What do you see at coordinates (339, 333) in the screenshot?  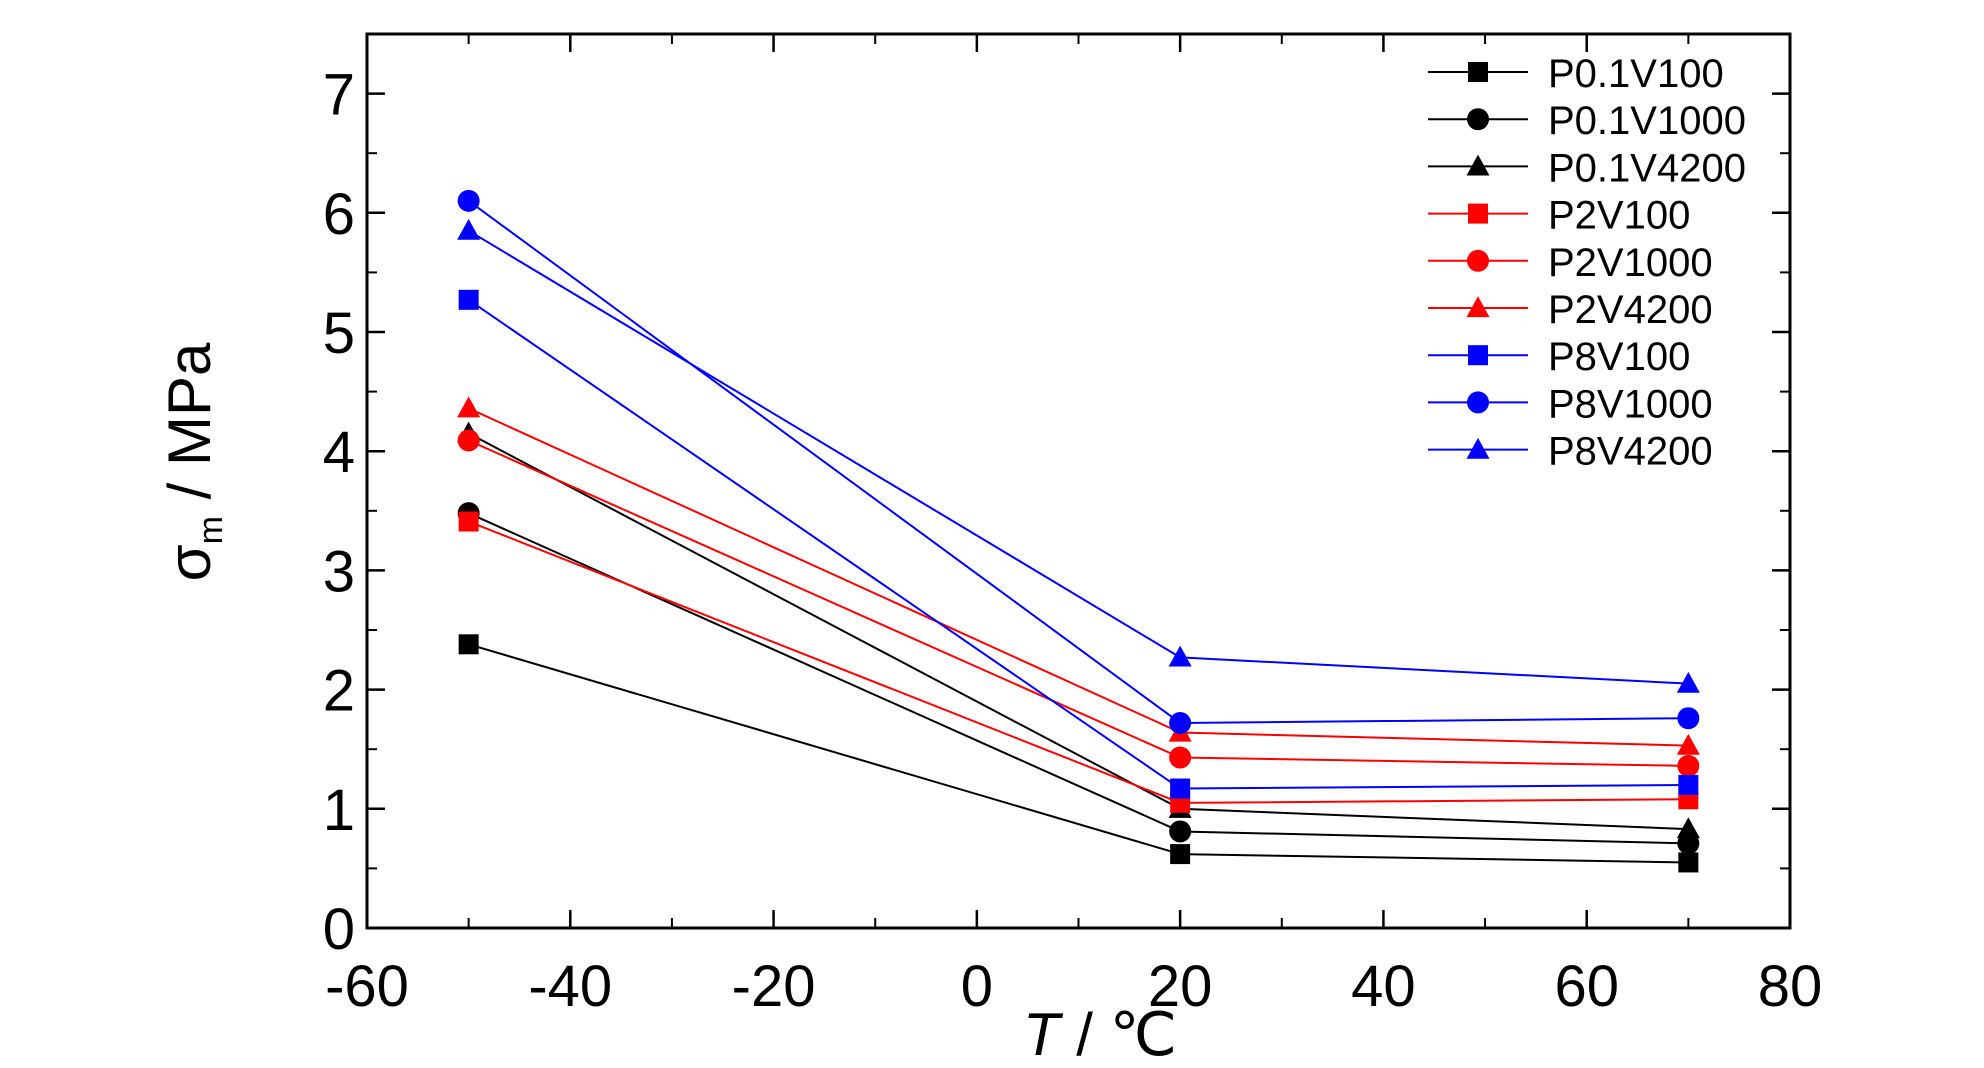 I see `y-tick-label: 5` at bounding box center [339, 333].